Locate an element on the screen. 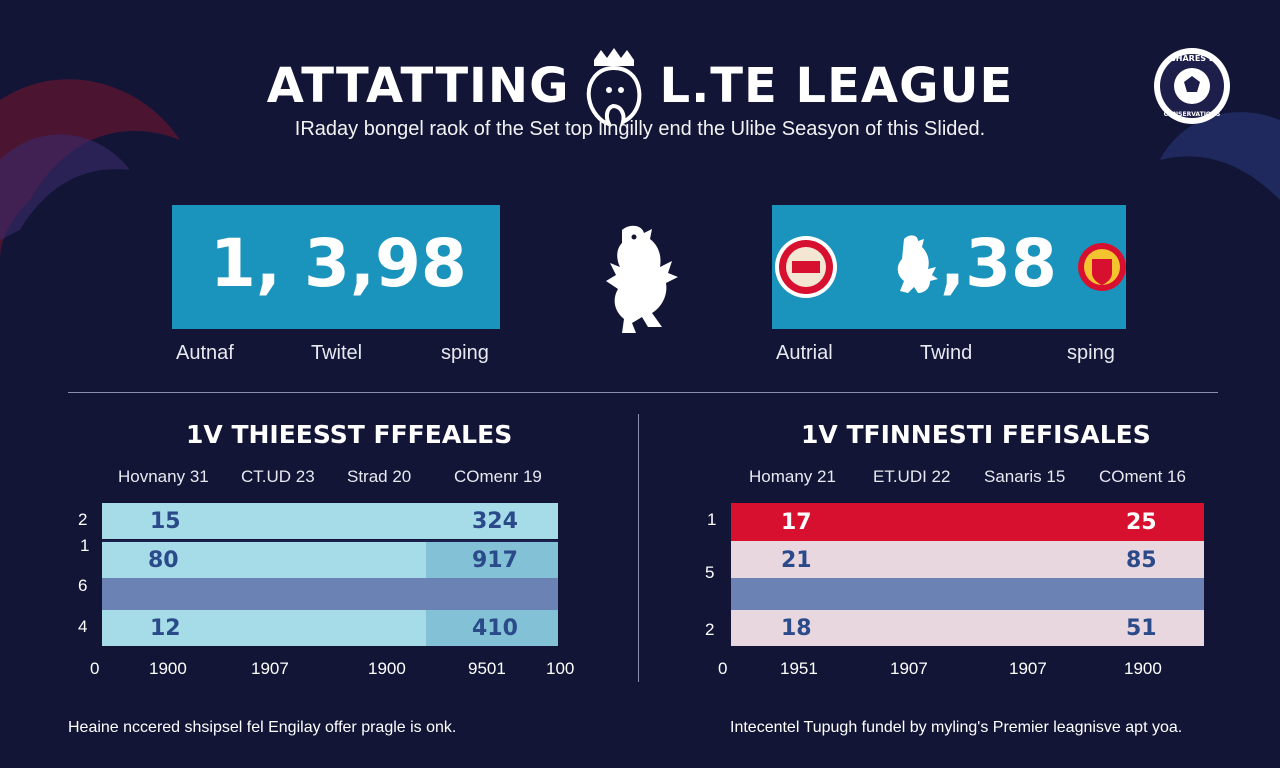 The image size is (1280, 768). left-row-separator is located at coordinates (330, 541).